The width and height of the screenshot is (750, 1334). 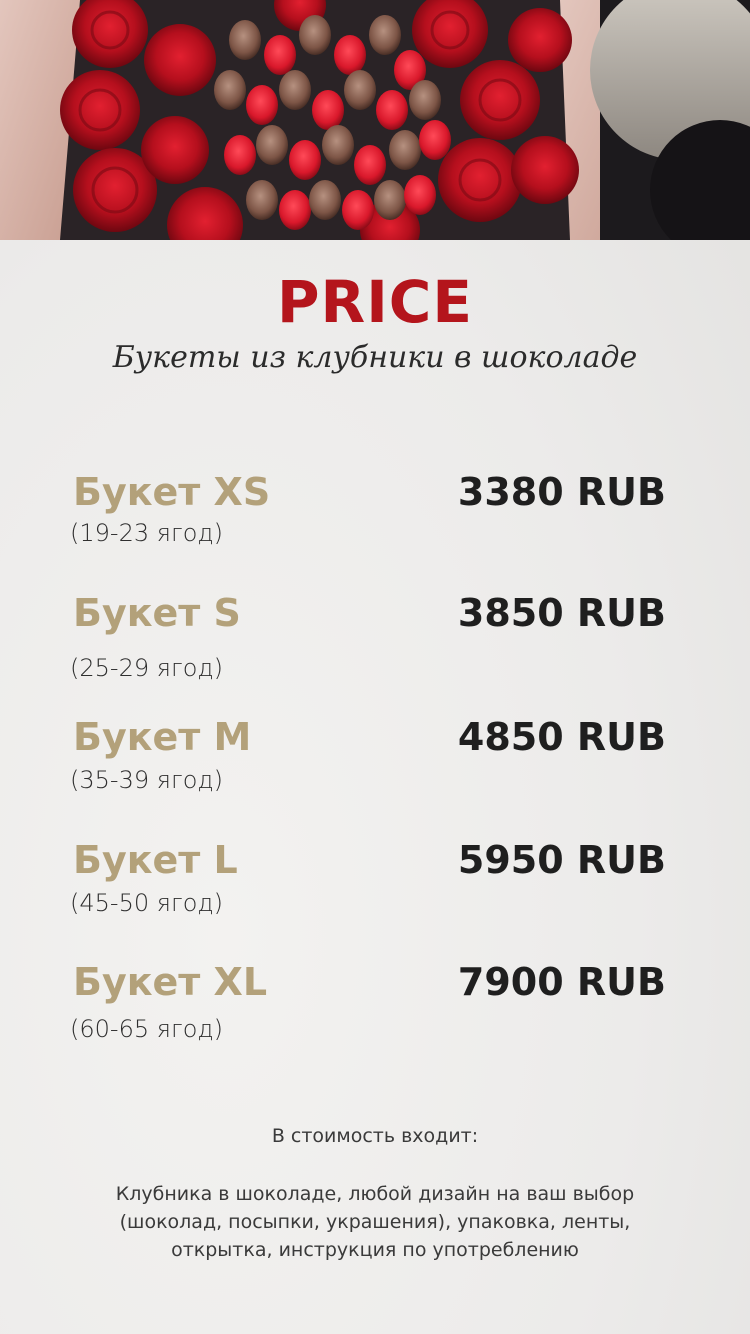 I want to click on item-count-l: (45-50 ягод), so click(x=147, y=903).